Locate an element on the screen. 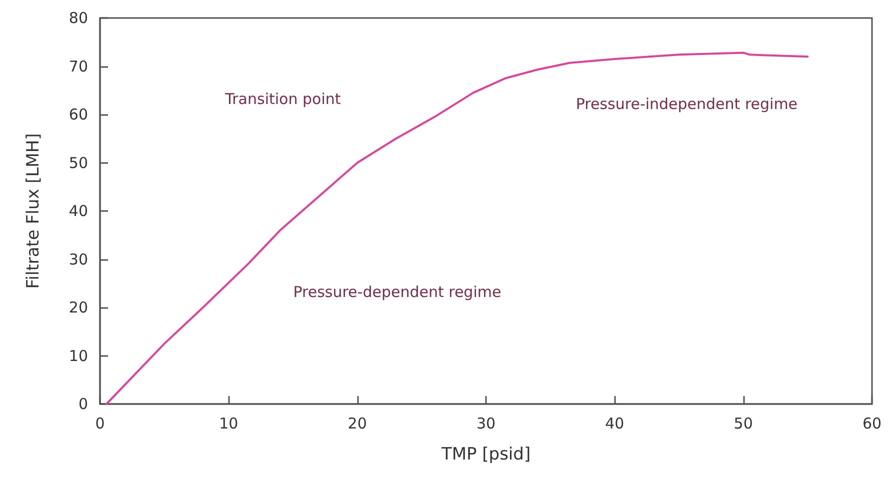 Image resolution: width=896 pixels, height=497 pixels. y-tick-label: 80 is located at coordinates (78, 18).